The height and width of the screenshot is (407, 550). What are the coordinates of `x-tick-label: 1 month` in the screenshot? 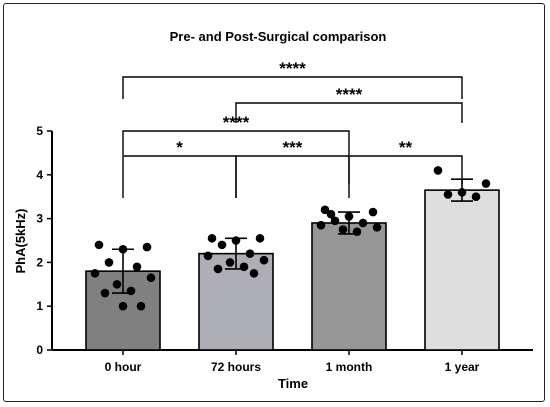 It's located at (349, 367).